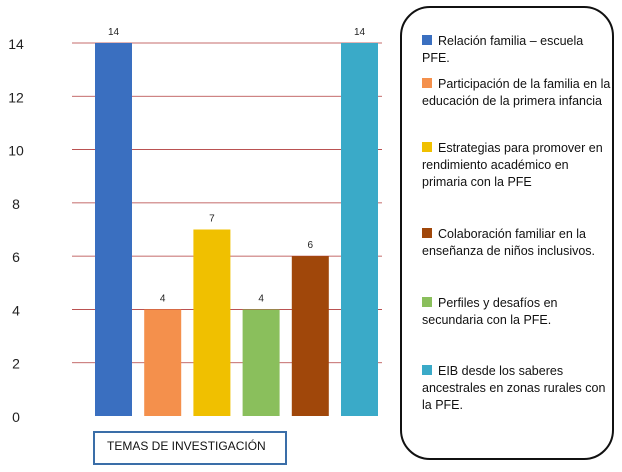 This screenshot has height=472, width=622. Describe the element at coordinates (212, 219) in the screenshot. I see `value-label-3: 7` at that location.